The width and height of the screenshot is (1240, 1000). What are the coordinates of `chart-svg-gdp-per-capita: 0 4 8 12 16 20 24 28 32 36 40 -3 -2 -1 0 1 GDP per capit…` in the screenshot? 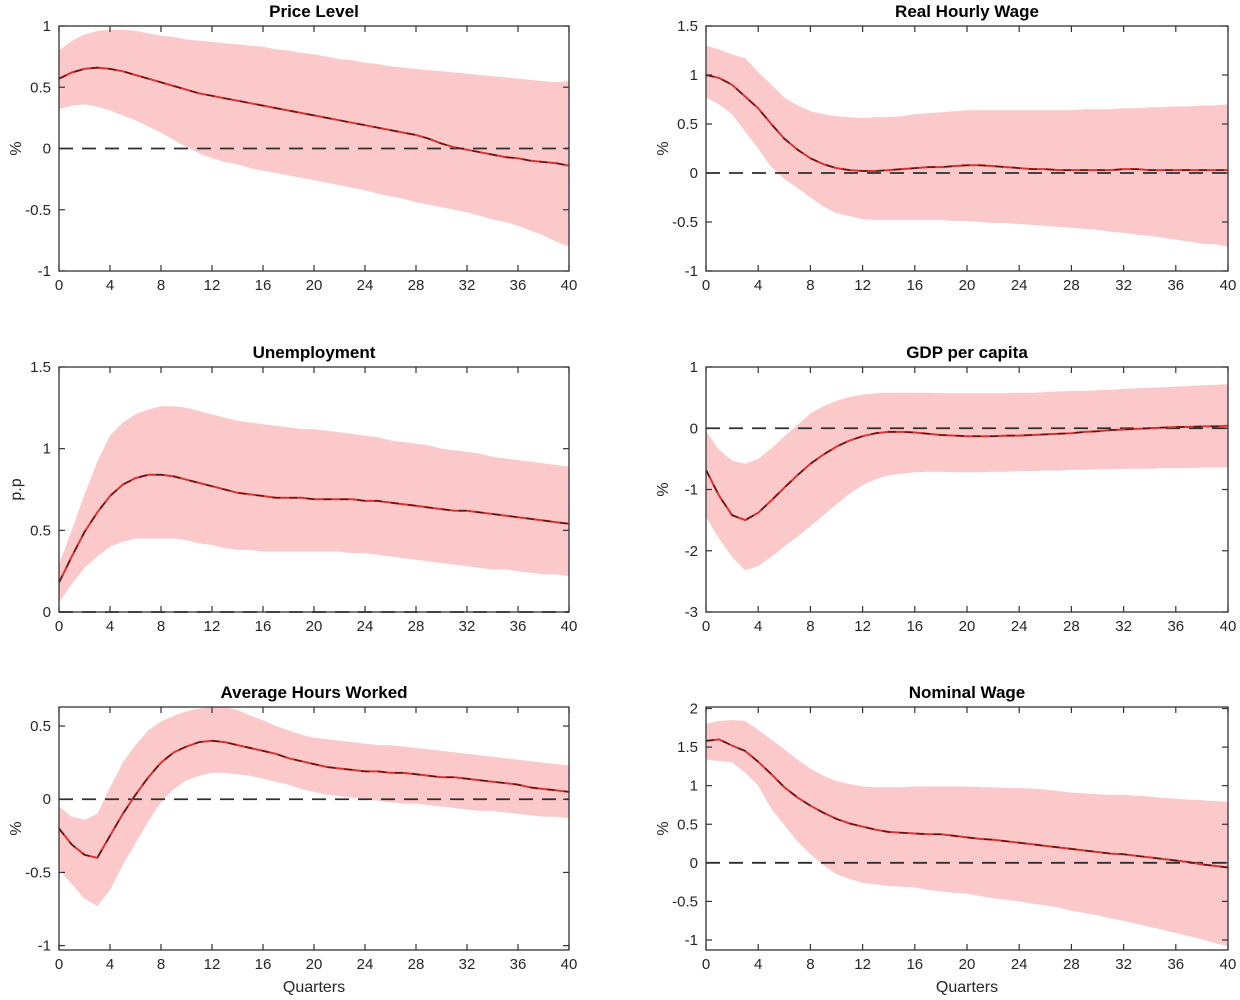 It's located at (945, 489).